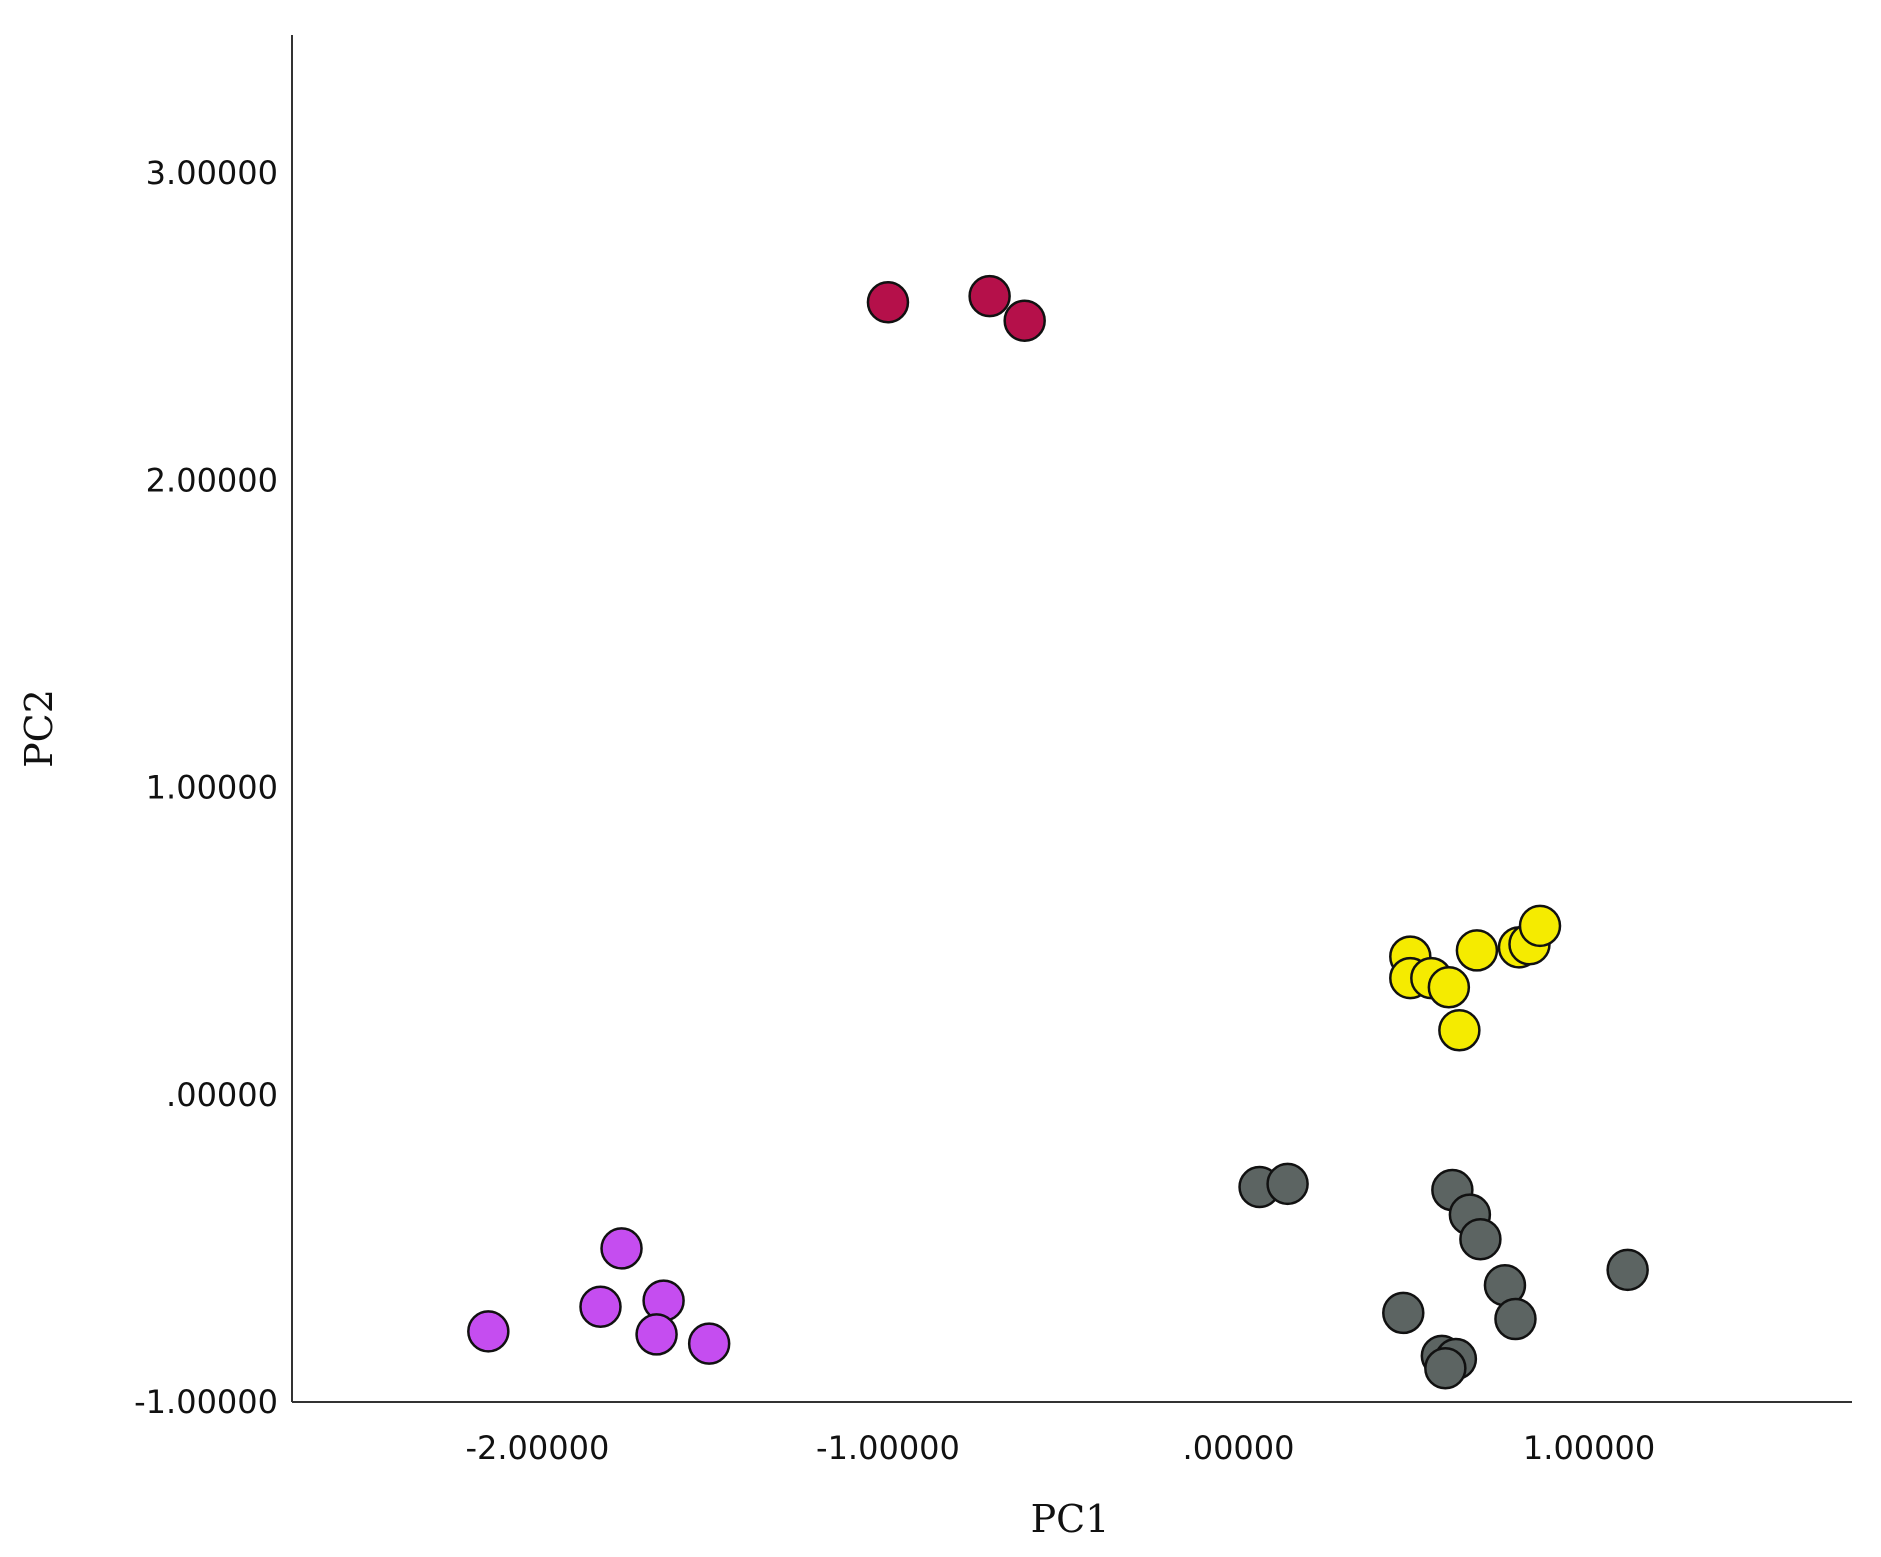  What do you see at coordinates (39, 728) in the screenshot?
I see `y-axis-title: PC2` at bounding box center [39, 728].